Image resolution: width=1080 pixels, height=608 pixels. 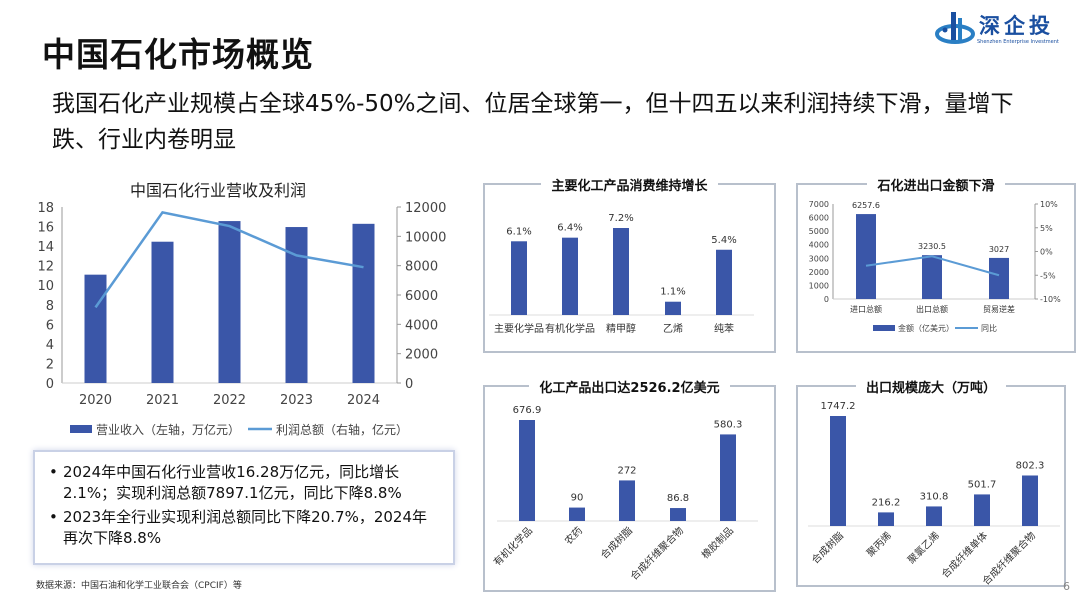 What do you see at coordinates (982, 484) in the screenshot?
I see `data-label: 501.7` at bounding box center [982, 484].